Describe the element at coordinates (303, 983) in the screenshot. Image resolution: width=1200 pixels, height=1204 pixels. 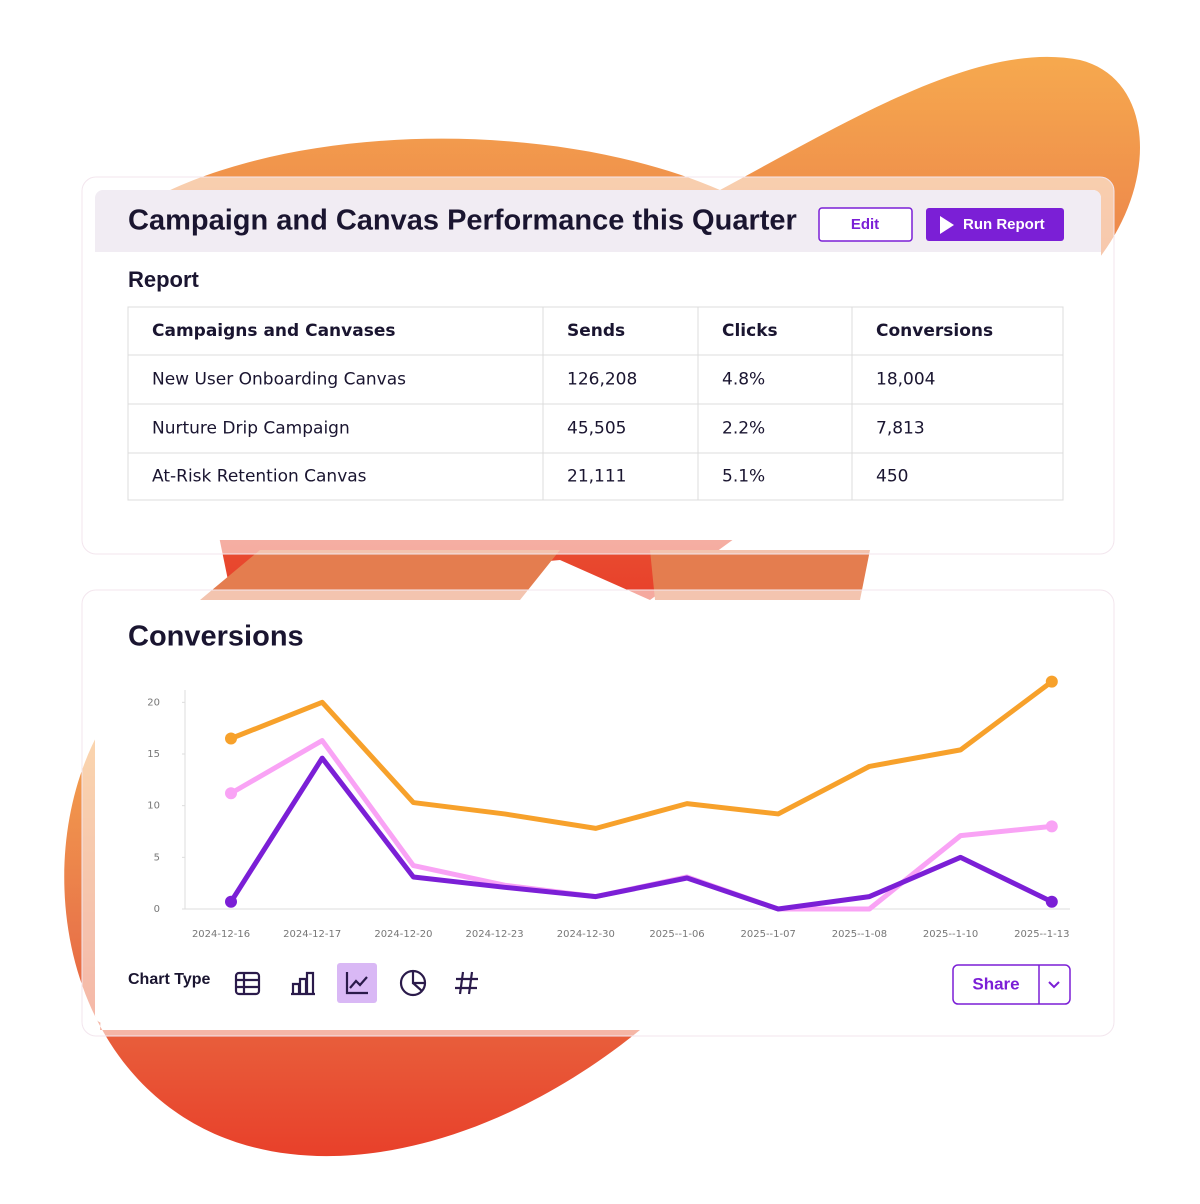
I see `bar-icon` at that location.